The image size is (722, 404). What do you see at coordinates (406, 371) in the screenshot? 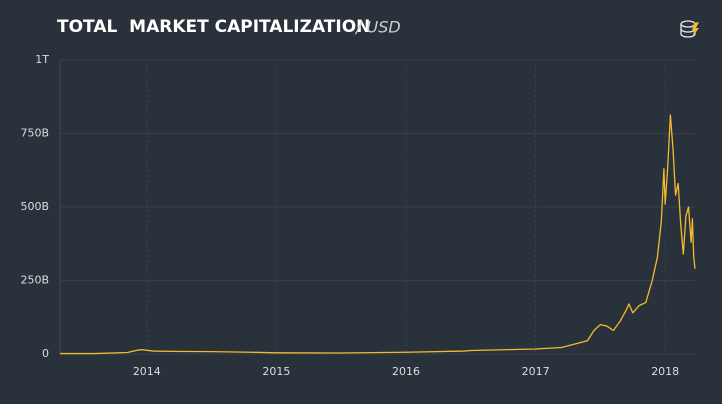
I see `x-tick-label: 2016` at bounding box center [406, 371].